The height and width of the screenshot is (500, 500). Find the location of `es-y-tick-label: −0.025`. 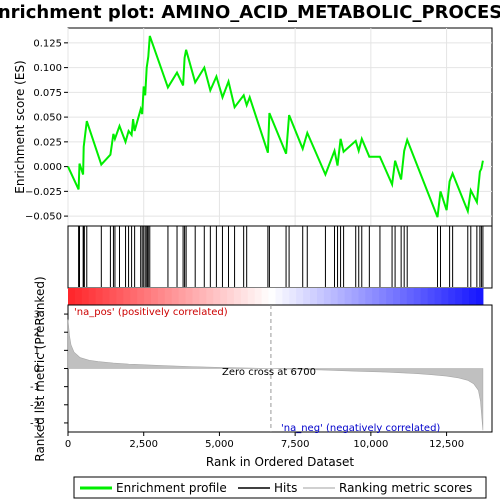

es-y-tick-label: −0.025 is located at coordinates (43, 192).